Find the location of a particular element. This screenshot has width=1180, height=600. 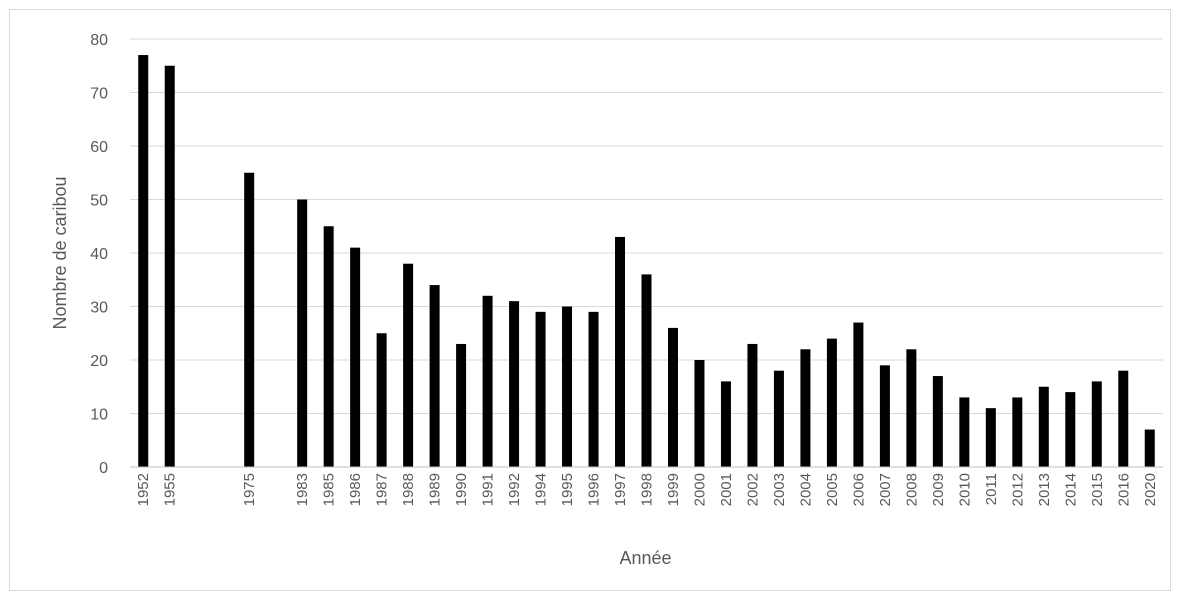

x-tick-label: 1991 is located at coordinates (488, 489).